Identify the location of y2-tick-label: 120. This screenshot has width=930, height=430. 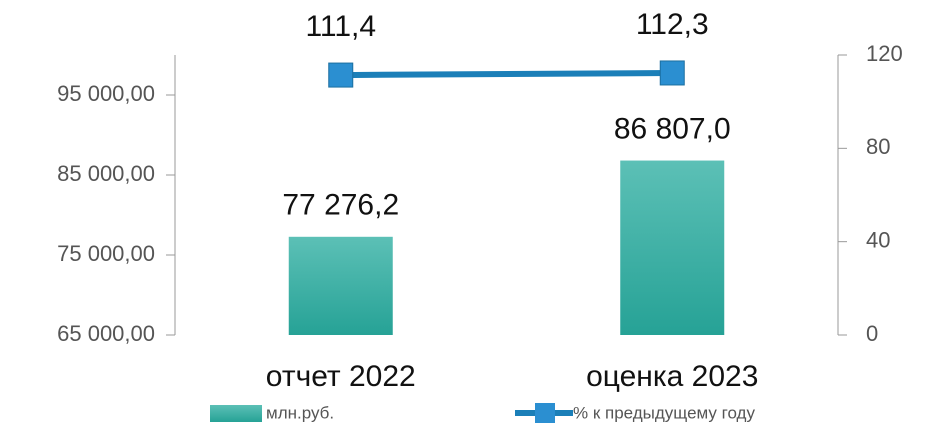
(884, 53).